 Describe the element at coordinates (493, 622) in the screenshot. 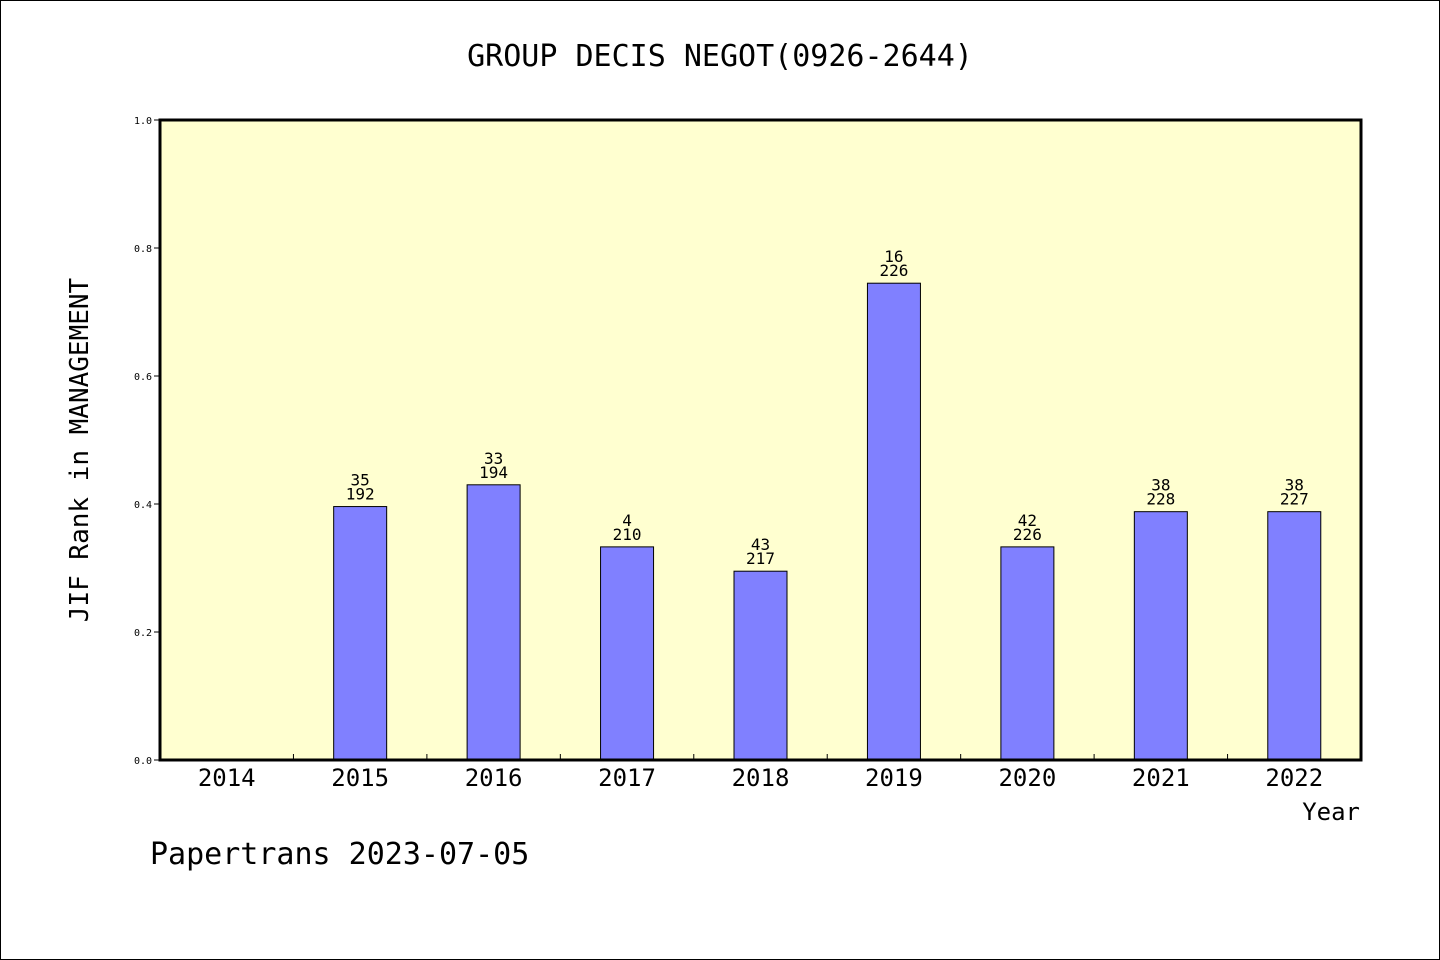

I see `bar-2016` at that location.